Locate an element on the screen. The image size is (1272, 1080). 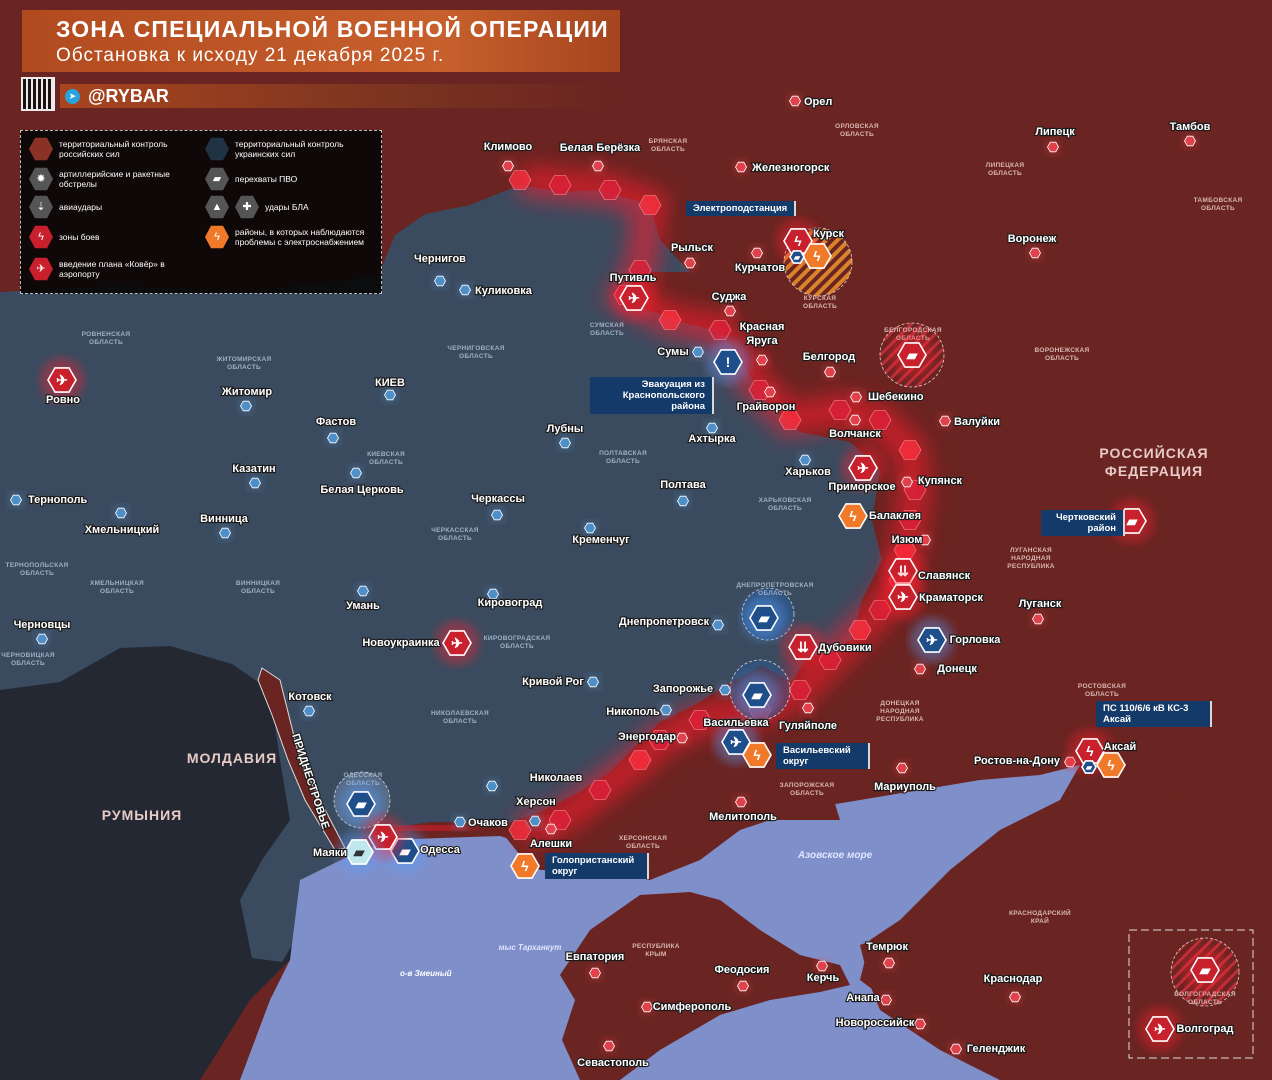
legend-label: авиаудары is located at coordinates (81, 207).